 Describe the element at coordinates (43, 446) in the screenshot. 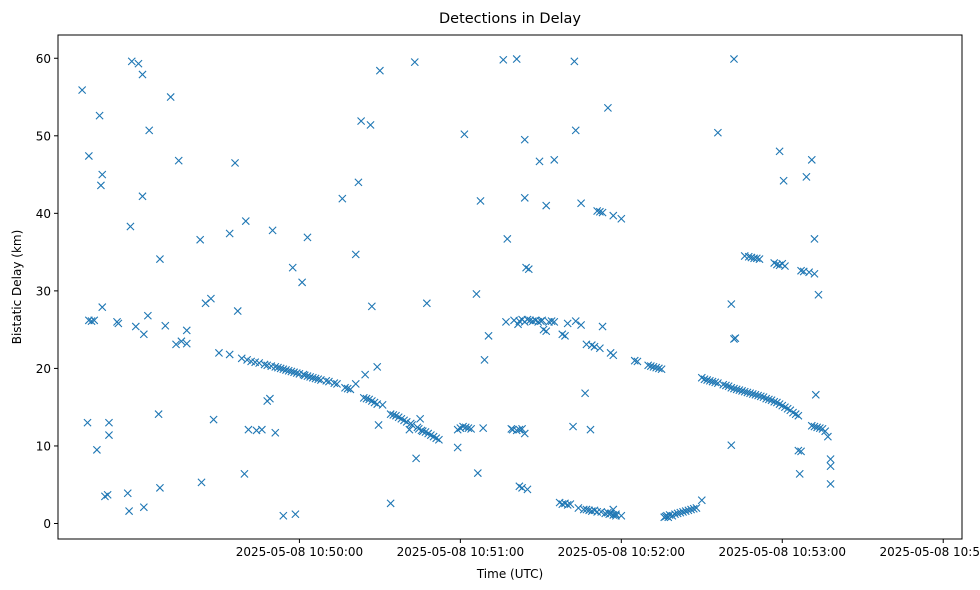

I see `y-tick-label: 10` at that location.